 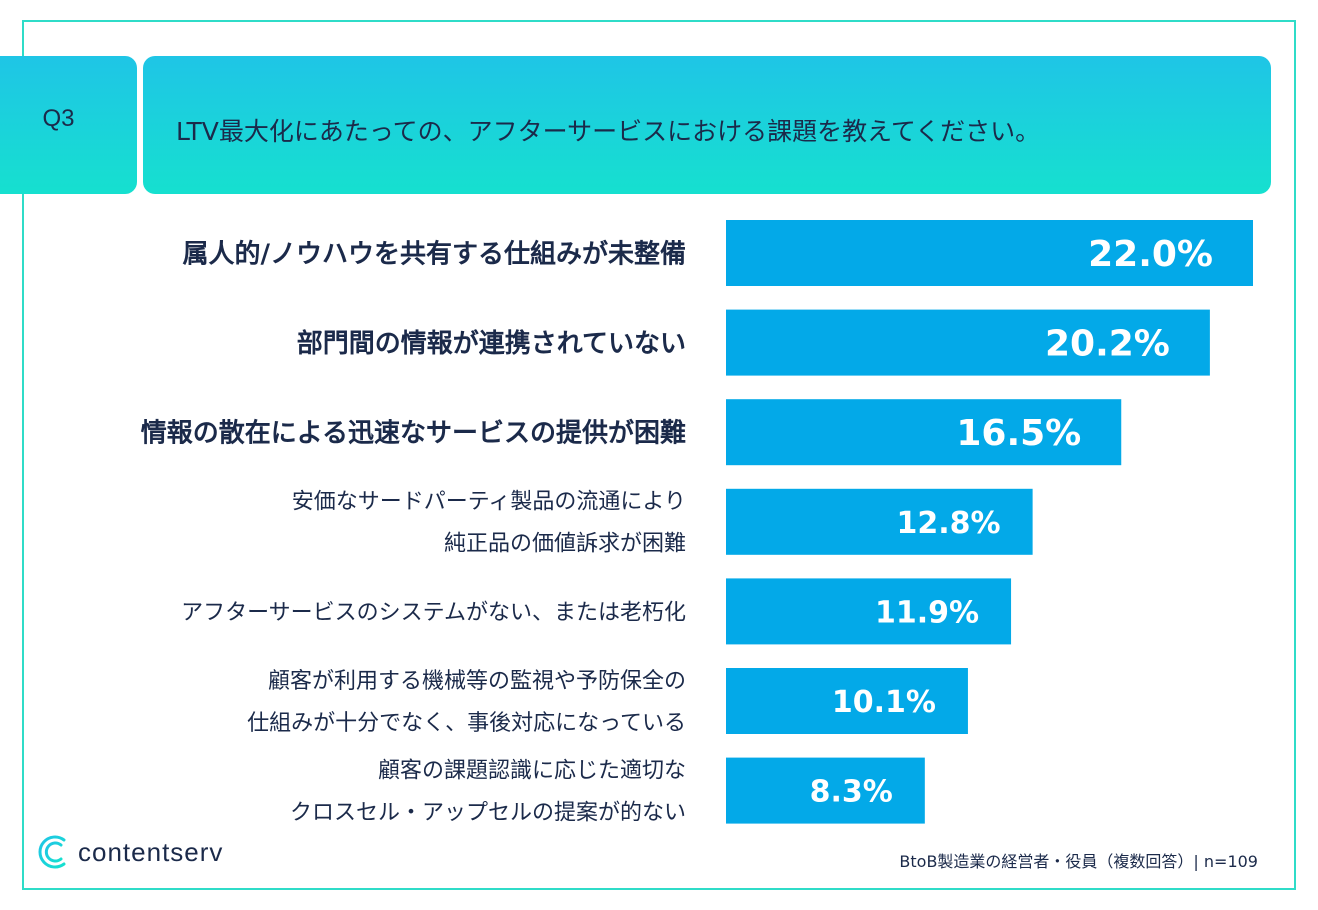 I want to click on question-number-tab: Q3, so click(x=68, y=125).